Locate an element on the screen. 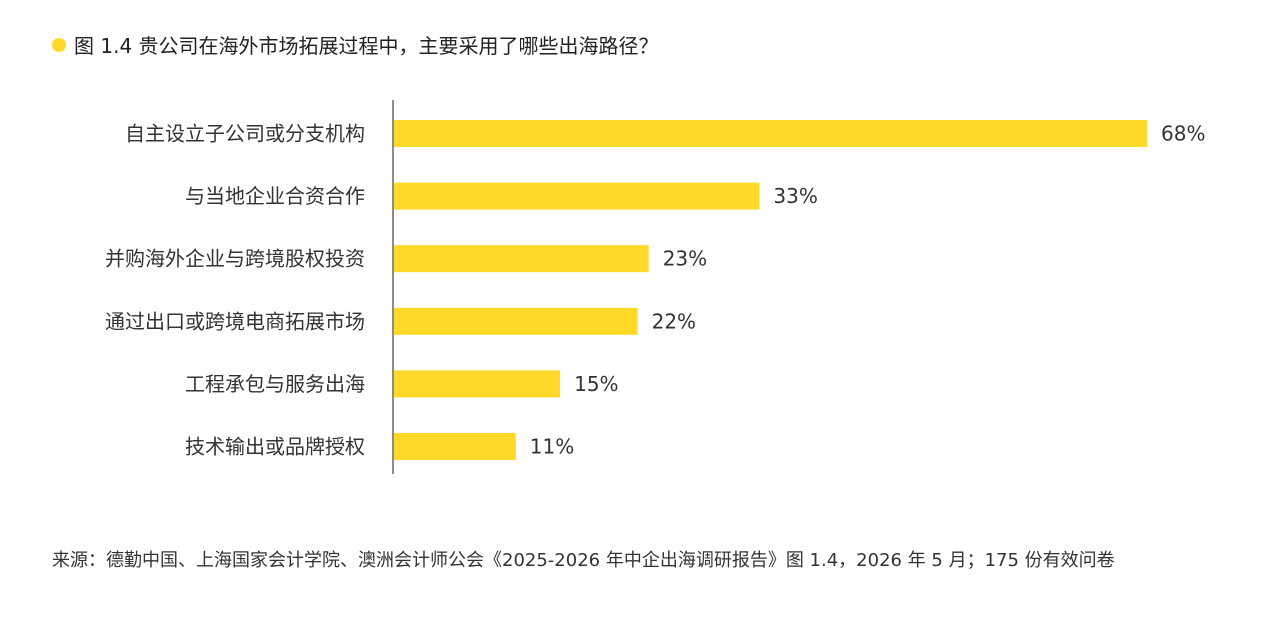 The height and width of the screenshot is (634, 1268). value-label-3: 23% is located at coordinates (685, 259).